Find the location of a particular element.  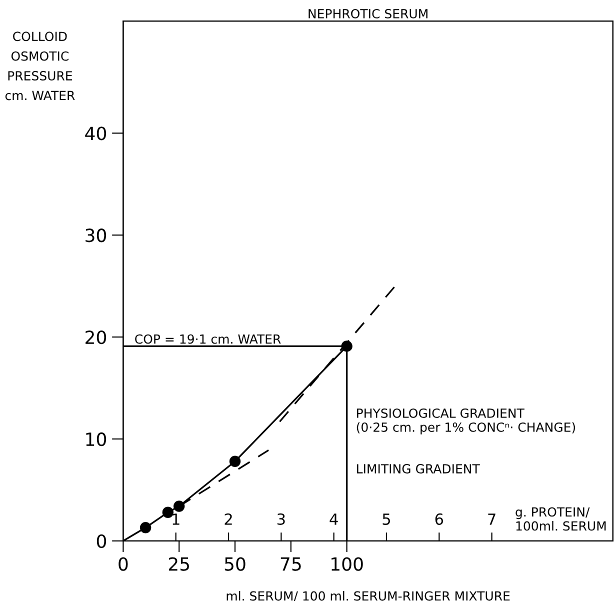

x2-tick-label: 2 is located at coordinates (228, 519).